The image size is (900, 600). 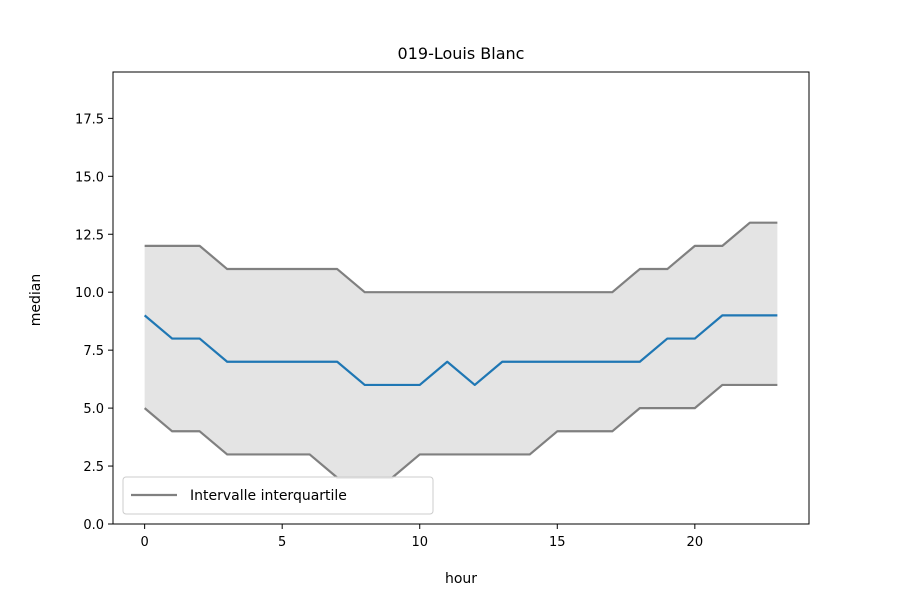 I want to click on x-axis: 0 5 10 15 20, so click(x=421, y=537).